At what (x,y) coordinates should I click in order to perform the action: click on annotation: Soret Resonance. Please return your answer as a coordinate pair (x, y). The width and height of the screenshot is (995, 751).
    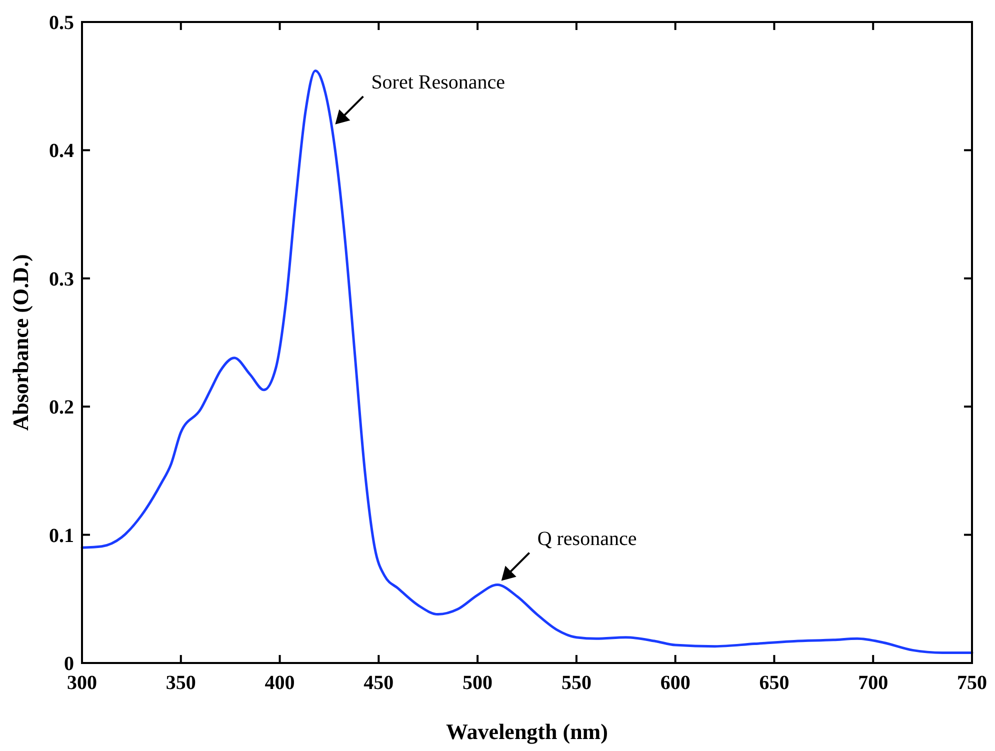
    Looking at the image, I should click on (438, 82).